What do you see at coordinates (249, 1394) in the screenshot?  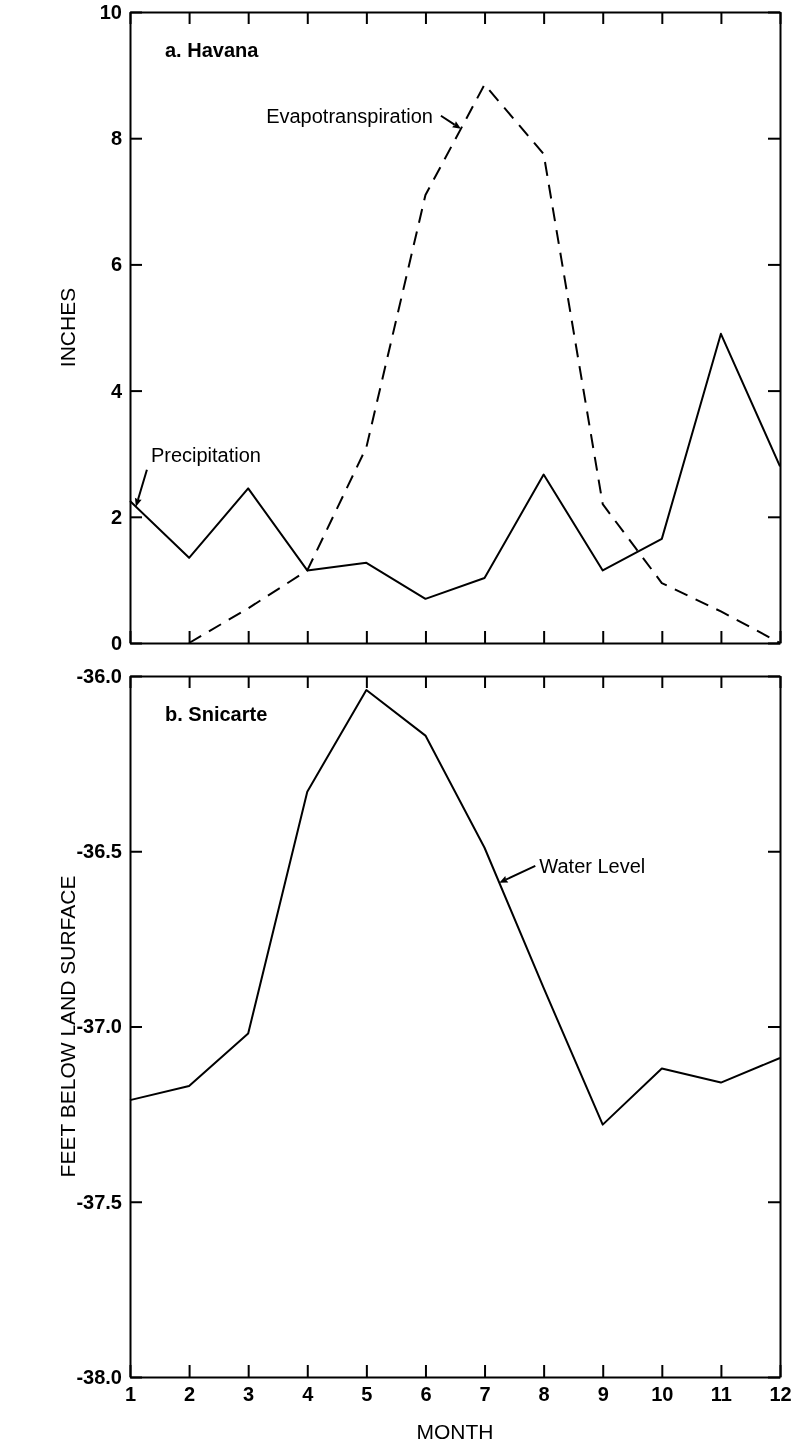 I see `x-tick-label: 3` at bounding box center [249, 1394].